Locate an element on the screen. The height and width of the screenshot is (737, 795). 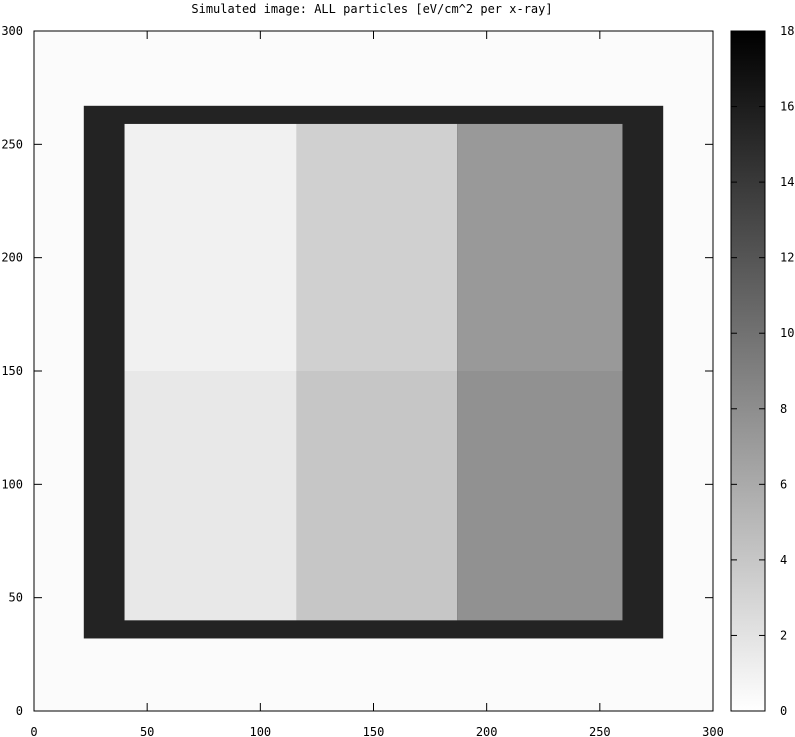
heatmap-region-left-lower is located at coordinates (210, 496).